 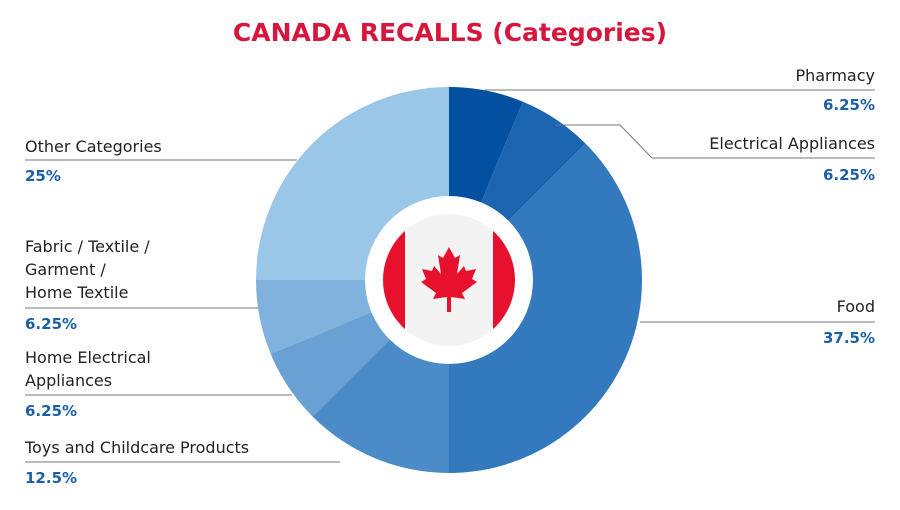 I want to click on value-label: 25%, so click(x=43, y=176).